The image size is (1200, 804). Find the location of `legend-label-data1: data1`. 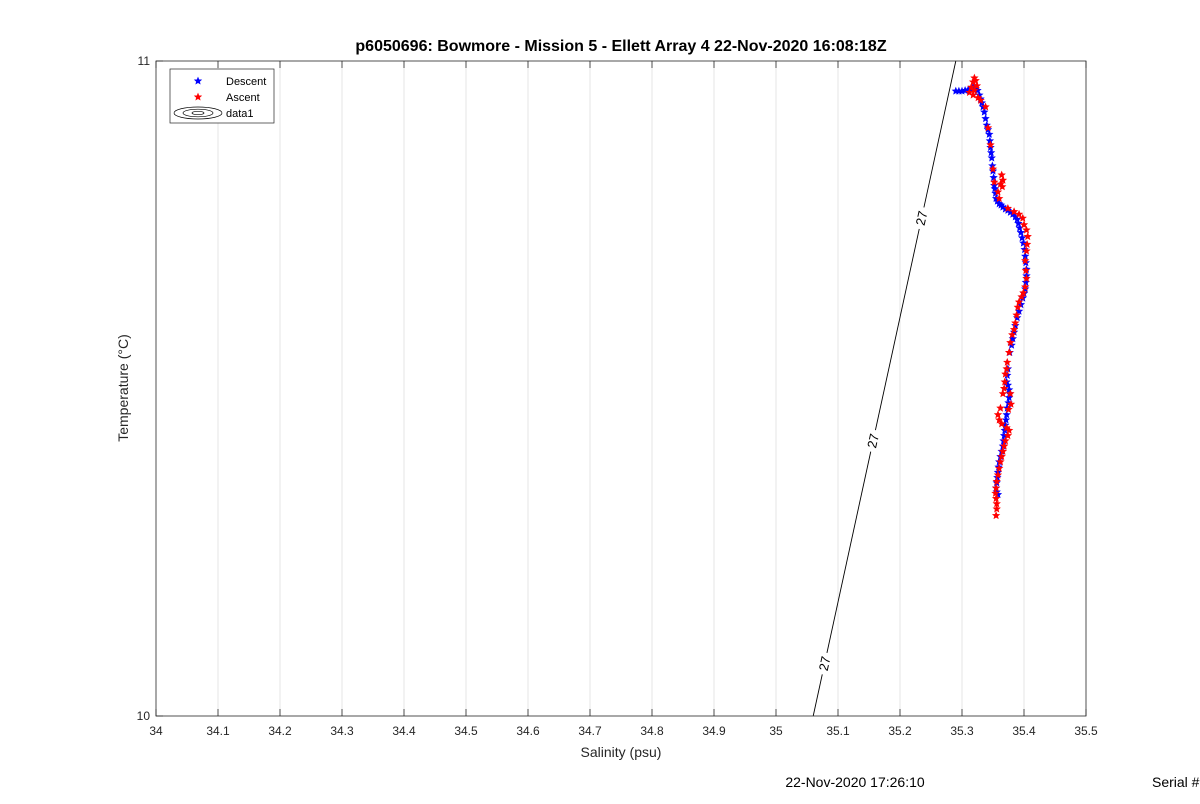

legend-label-data1: data1 is located at coordinates (240, 114).